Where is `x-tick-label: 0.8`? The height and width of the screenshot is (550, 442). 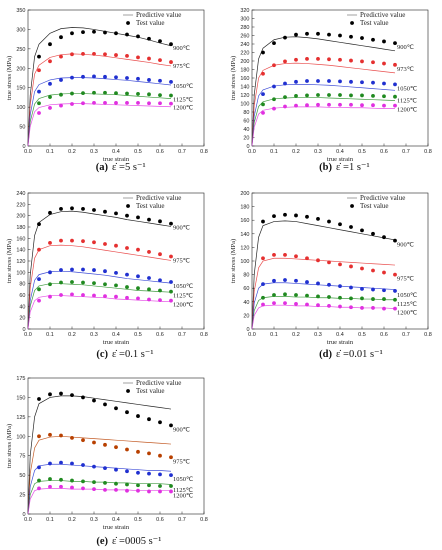 x-tick-label: 0.8 is located at coordinates (428, 152).